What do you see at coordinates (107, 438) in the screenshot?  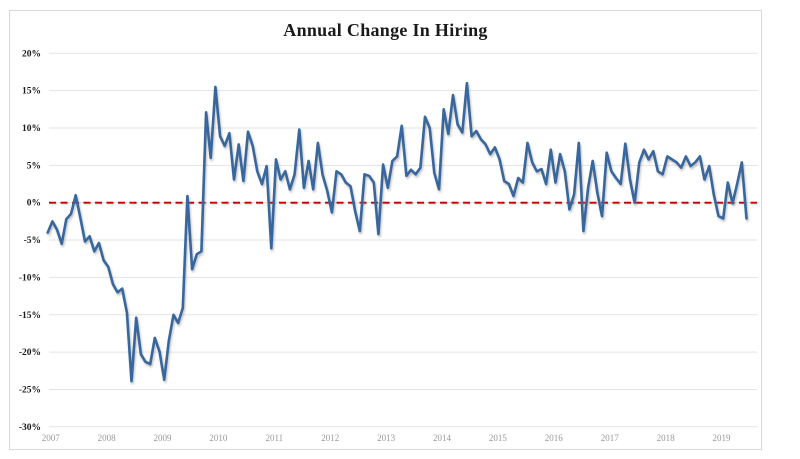 I see `x-axis-label: 2008` at bounding box center [107, 438].